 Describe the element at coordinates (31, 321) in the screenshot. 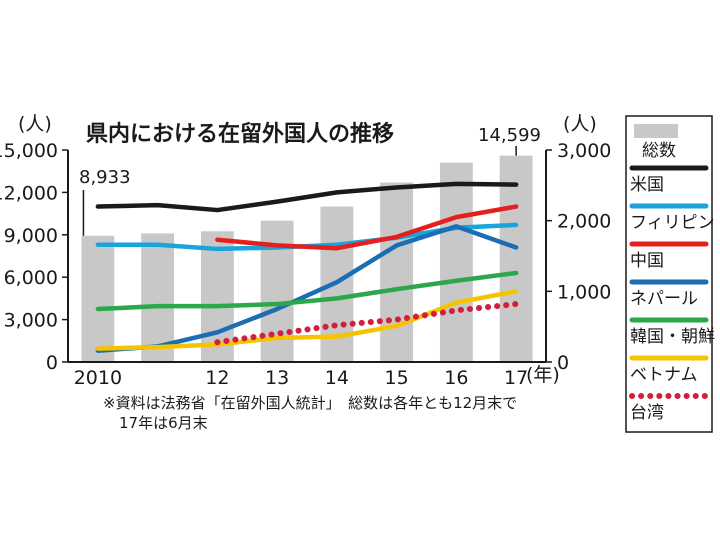

I see `left-tick-label: 3,000` at that location.